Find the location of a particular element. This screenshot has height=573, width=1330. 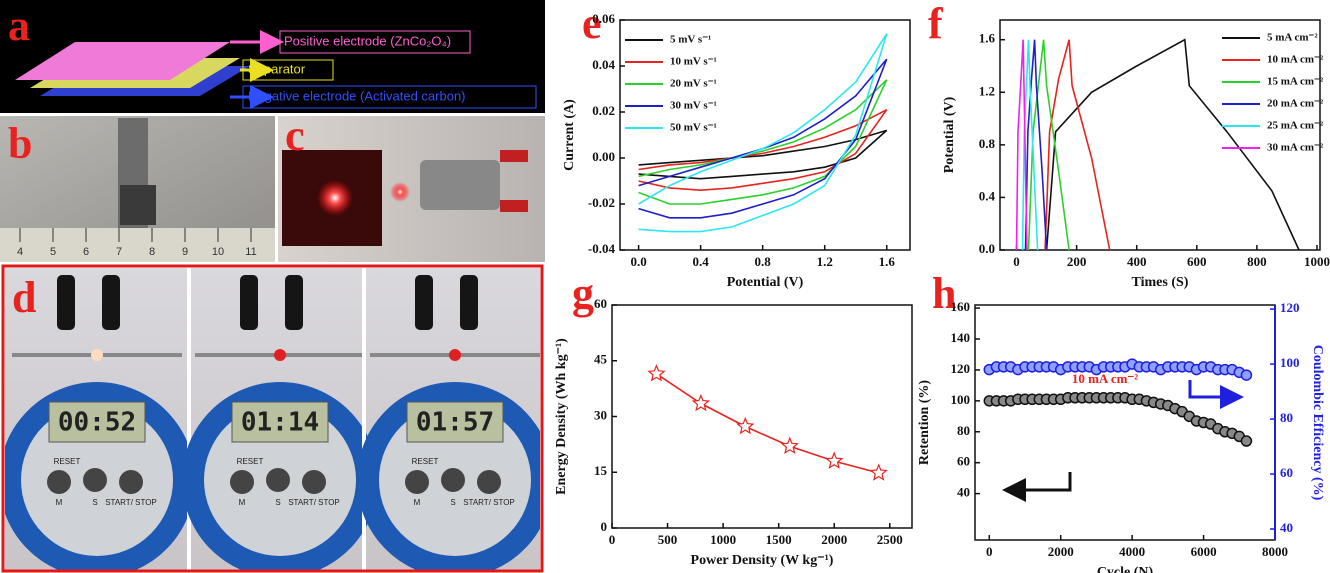

legend-label: 20 mV s⁻¹ is located at coordinates (693, 84).